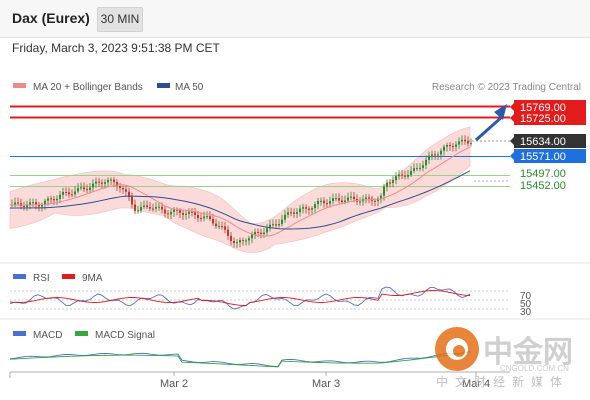  Describe the element at coordinates (476, 384) in the screenshot. I see `x-axis-label-mar4: Mar 4` at that location.